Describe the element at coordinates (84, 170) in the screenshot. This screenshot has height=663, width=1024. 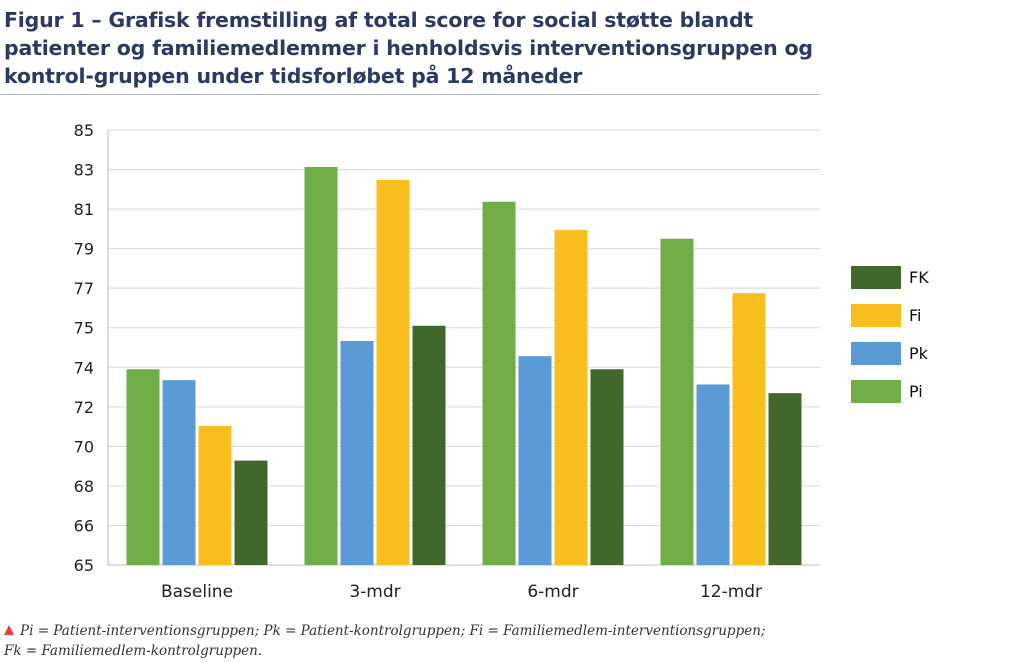
I see `y-tick-label: 83` at that location.